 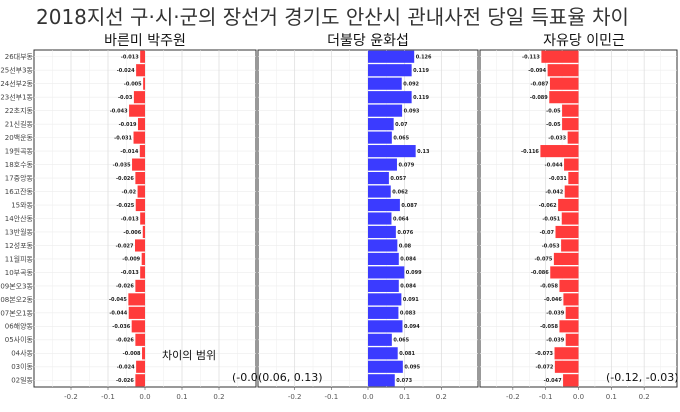 I want to click on y-tick-label: 12성포동, so click(x=19, y=245).